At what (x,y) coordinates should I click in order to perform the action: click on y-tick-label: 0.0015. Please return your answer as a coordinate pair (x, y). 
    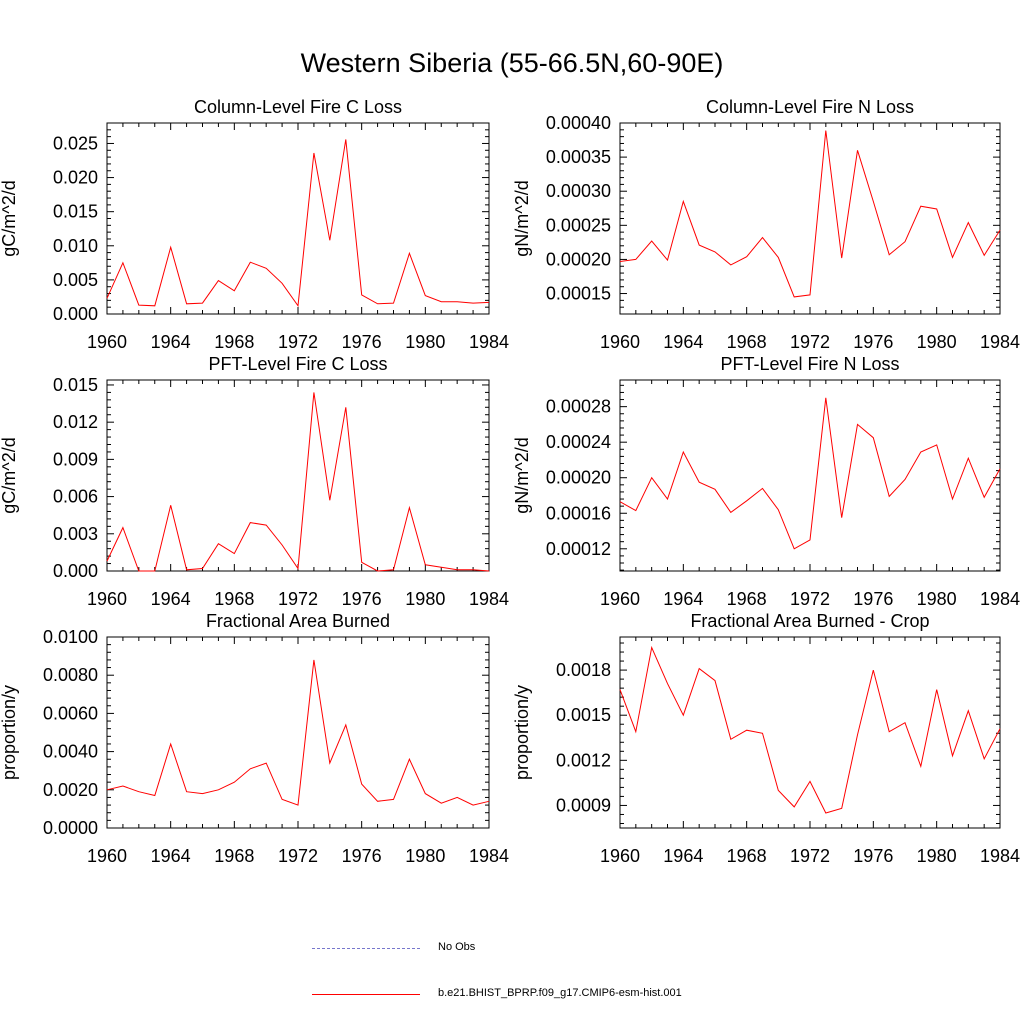
    Looking at the image, I should click on (583, 715).